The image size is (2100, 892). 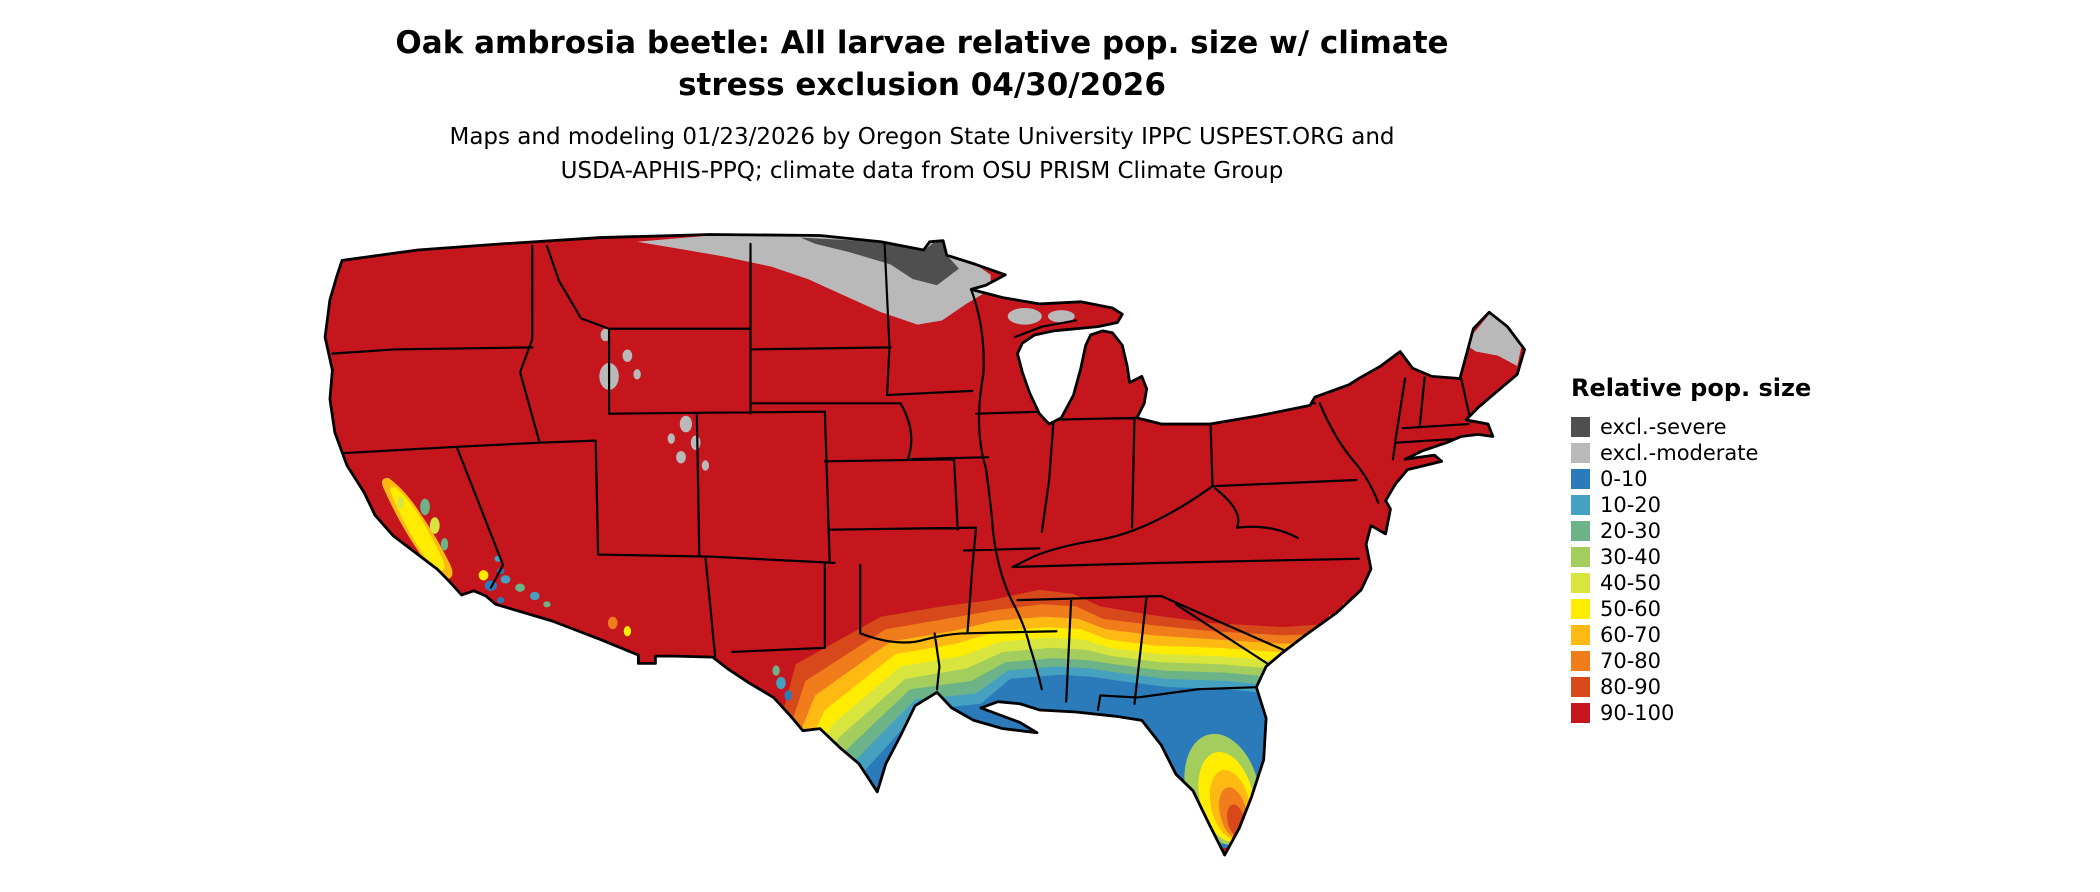 I want to click on legend-item-label: excl.-moderate, so click(x=1679, y=453).